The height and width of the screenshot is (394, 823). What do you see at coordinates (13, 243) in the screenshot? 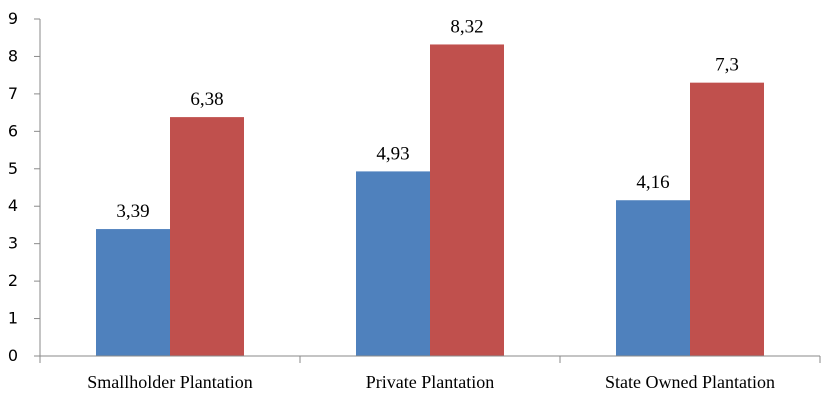
I see `y-tick-label: 3` at bounding box center [13, 243].